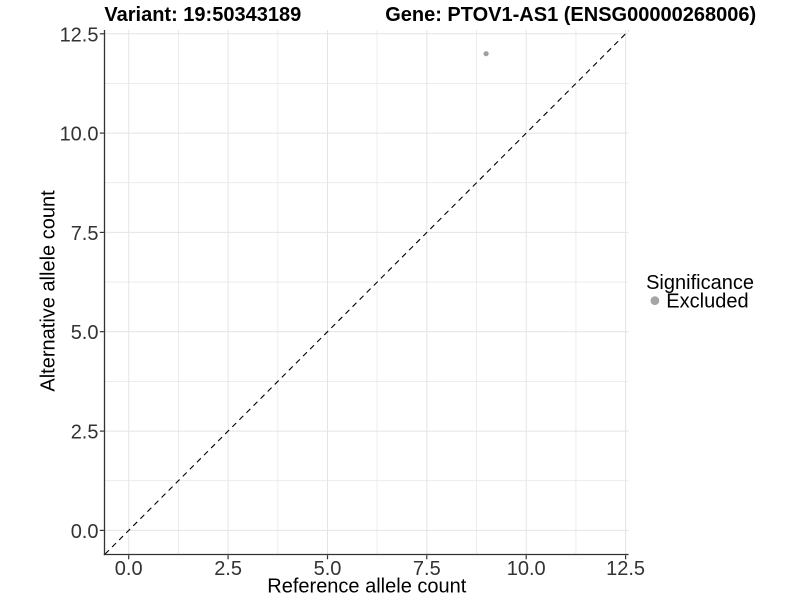 The width and height of the screenshot is (800, 600). What do you see at coordinates (570, 15) in the screenshot?
I see `svg-text:Gene: PTOV1-AS1 (ENSG000002680: Gene: PTOV1-AS1 (ENSG00000268006)` at bounding box center [570, 15].